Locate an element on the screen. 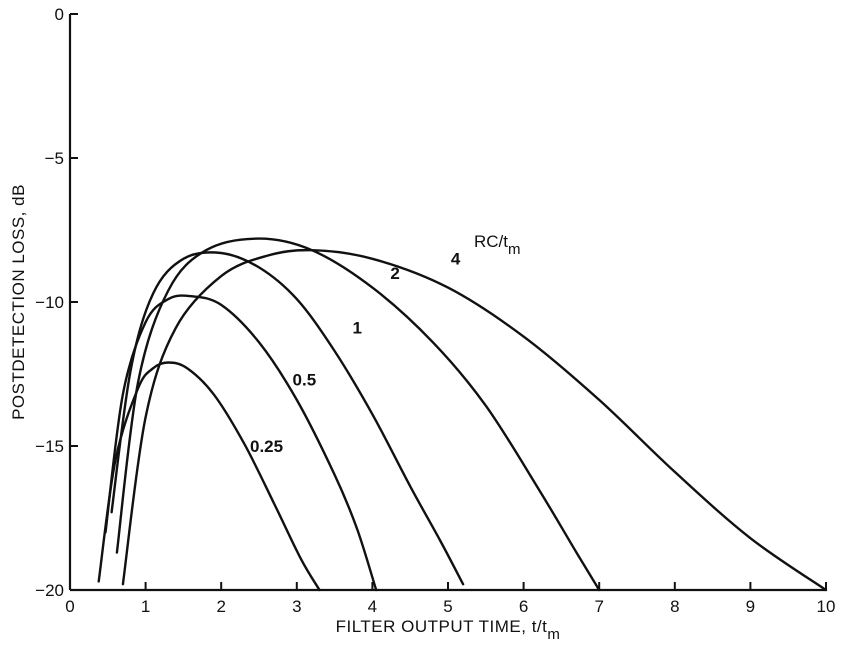 This screenshot has width=847, height=652. legend-title: RC/tm is located at coordinates (497, 245).